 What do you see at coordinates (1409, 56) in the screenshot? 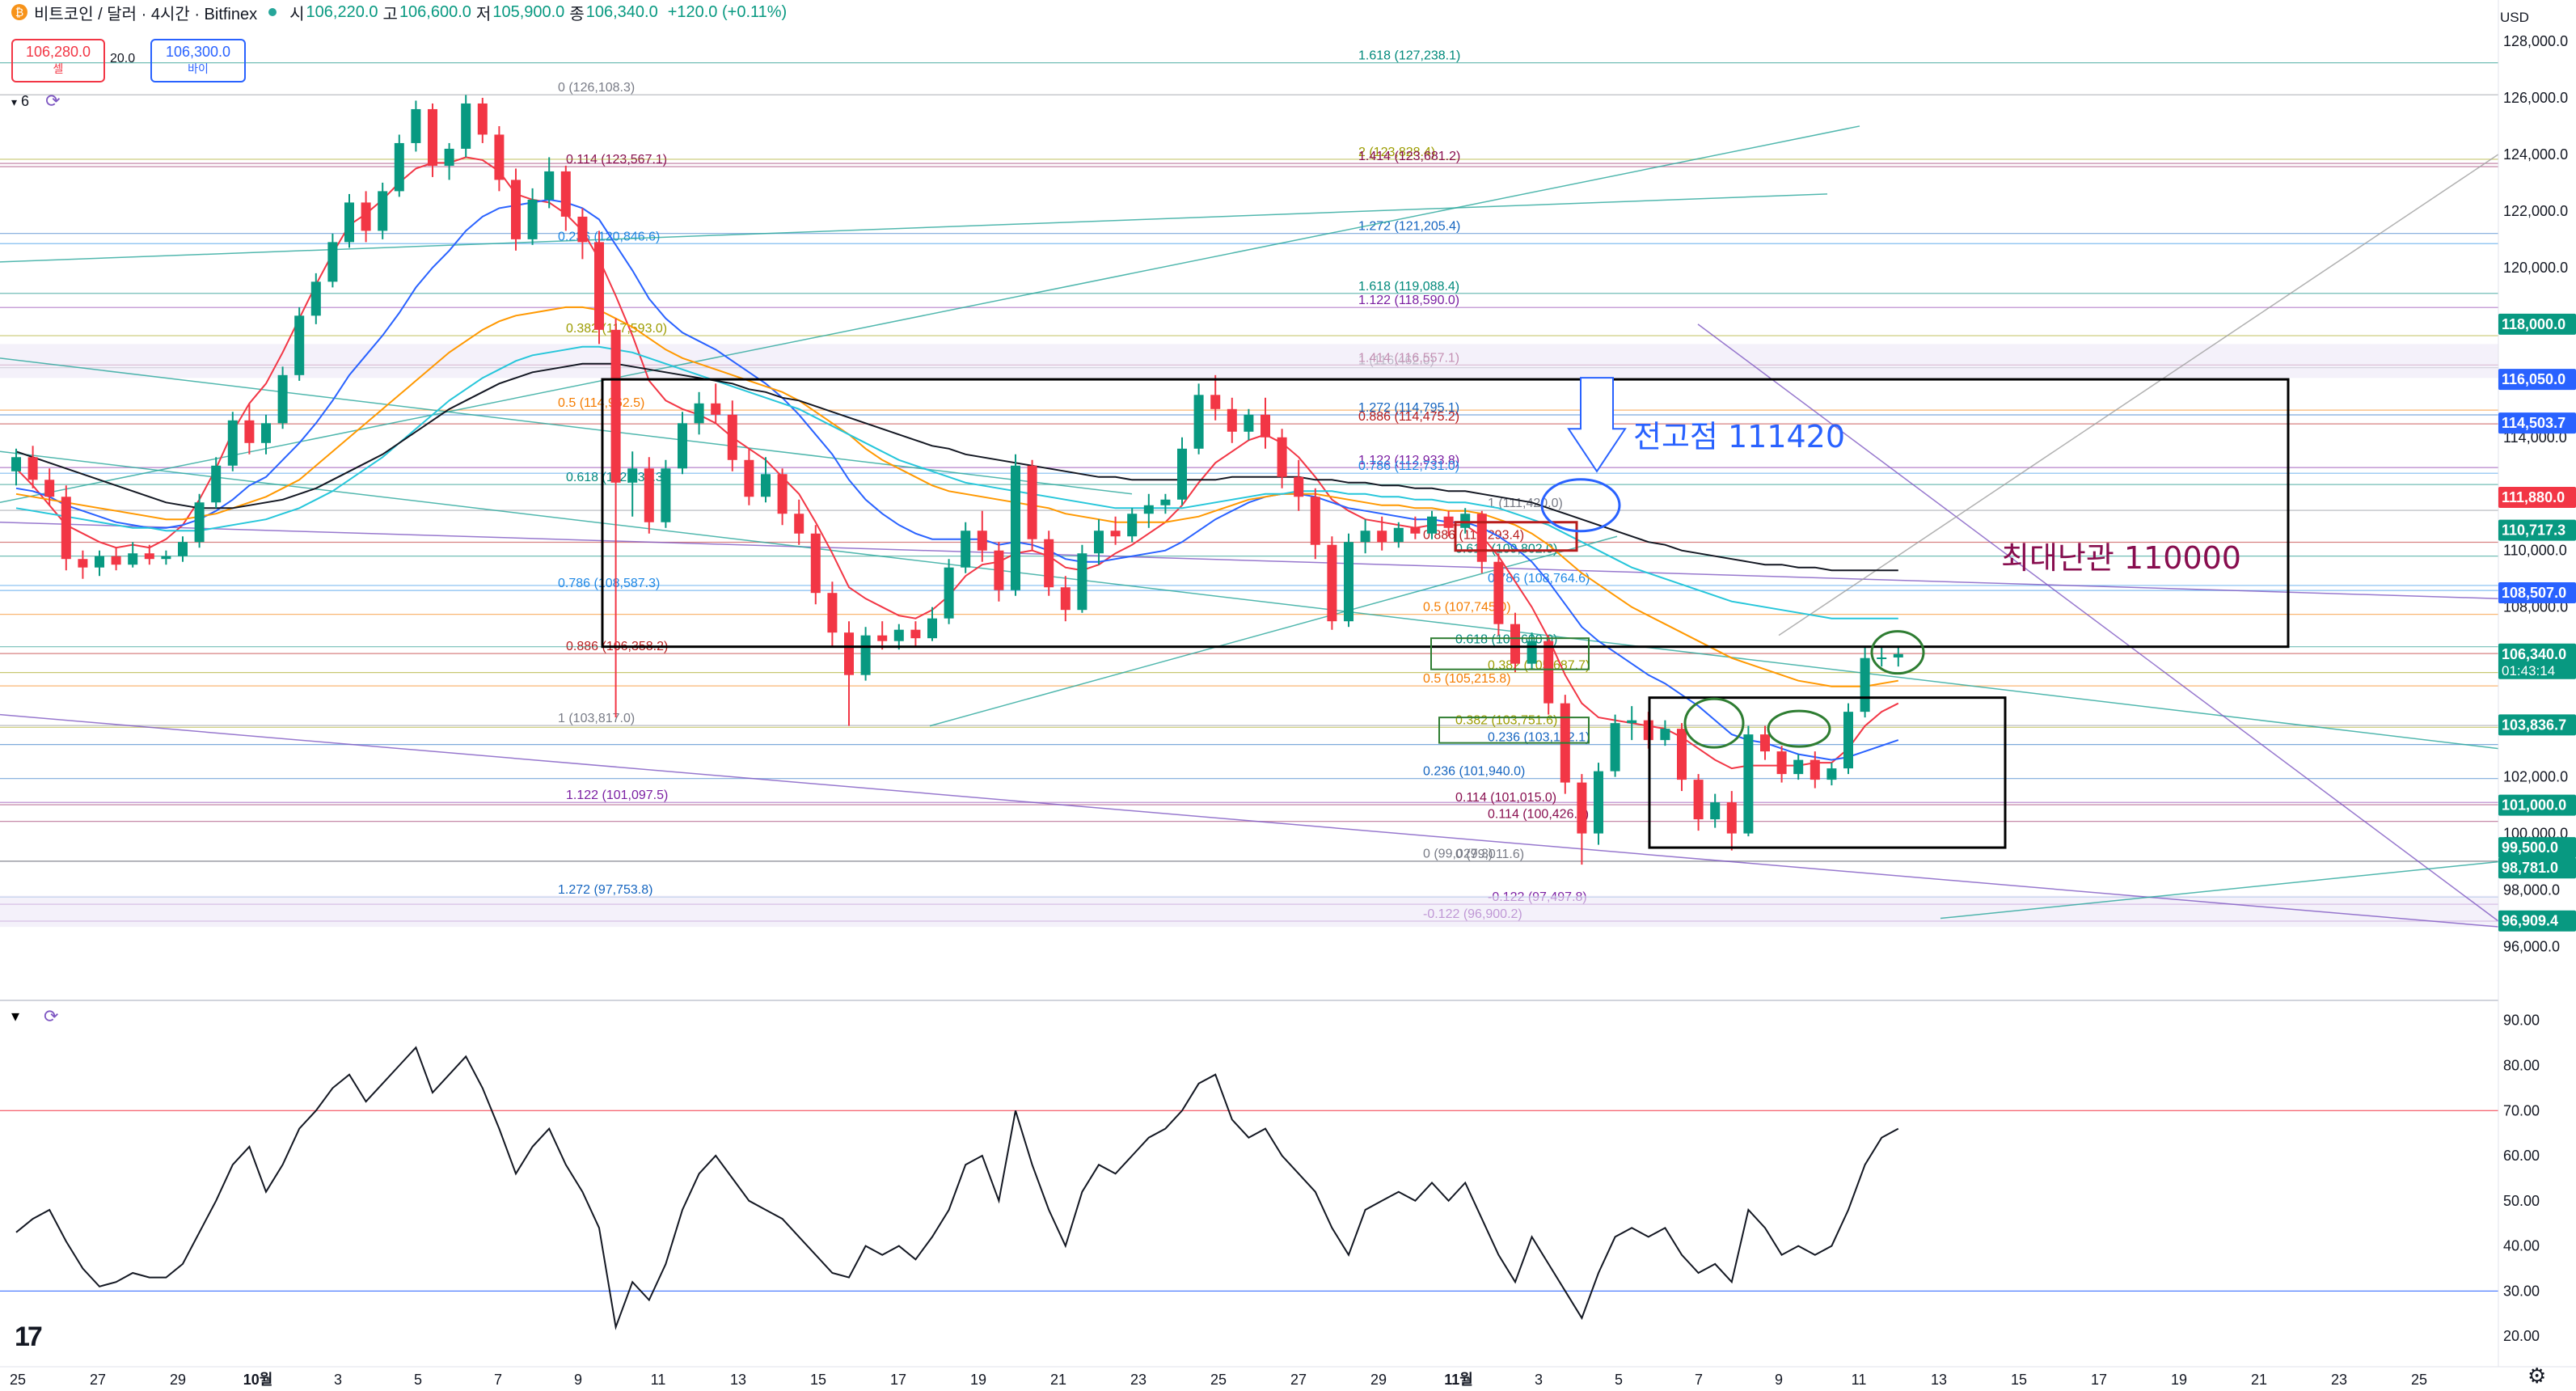
I see `fib-level-label: 1.618 (127,238.1)` at bounding box center [1409, 56].